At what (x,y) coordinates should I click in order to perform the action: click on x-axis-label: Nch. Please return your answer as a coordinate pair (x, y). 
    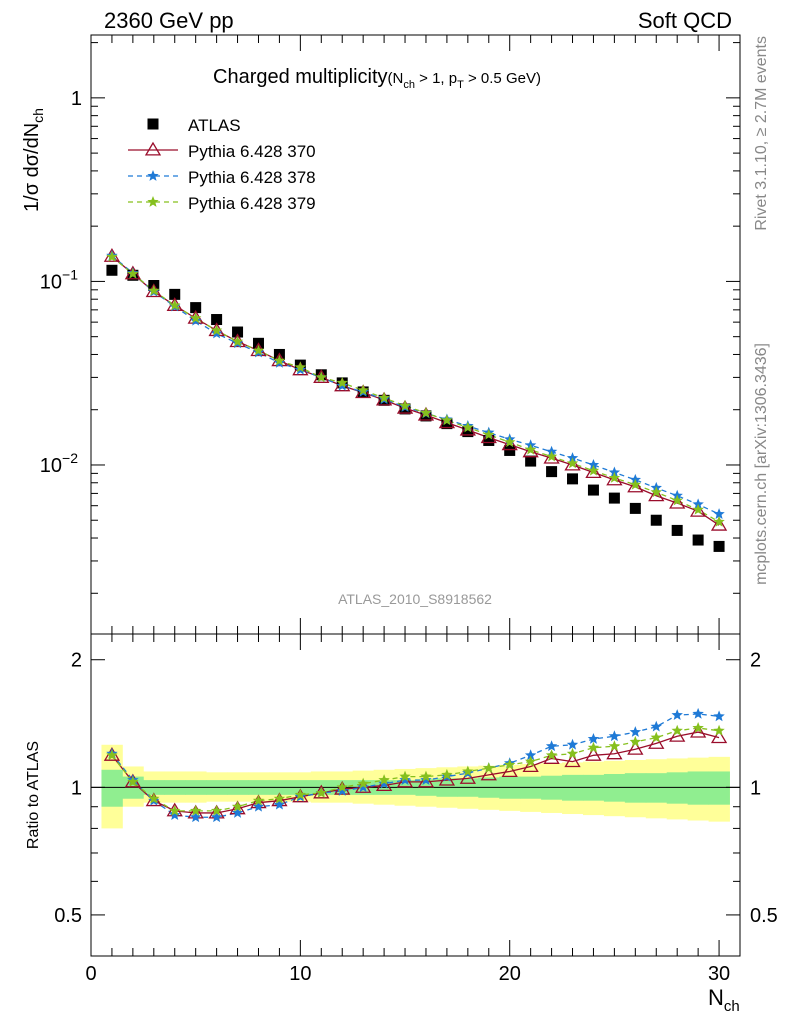
    Looking at the image, I should click on (724, 1000).